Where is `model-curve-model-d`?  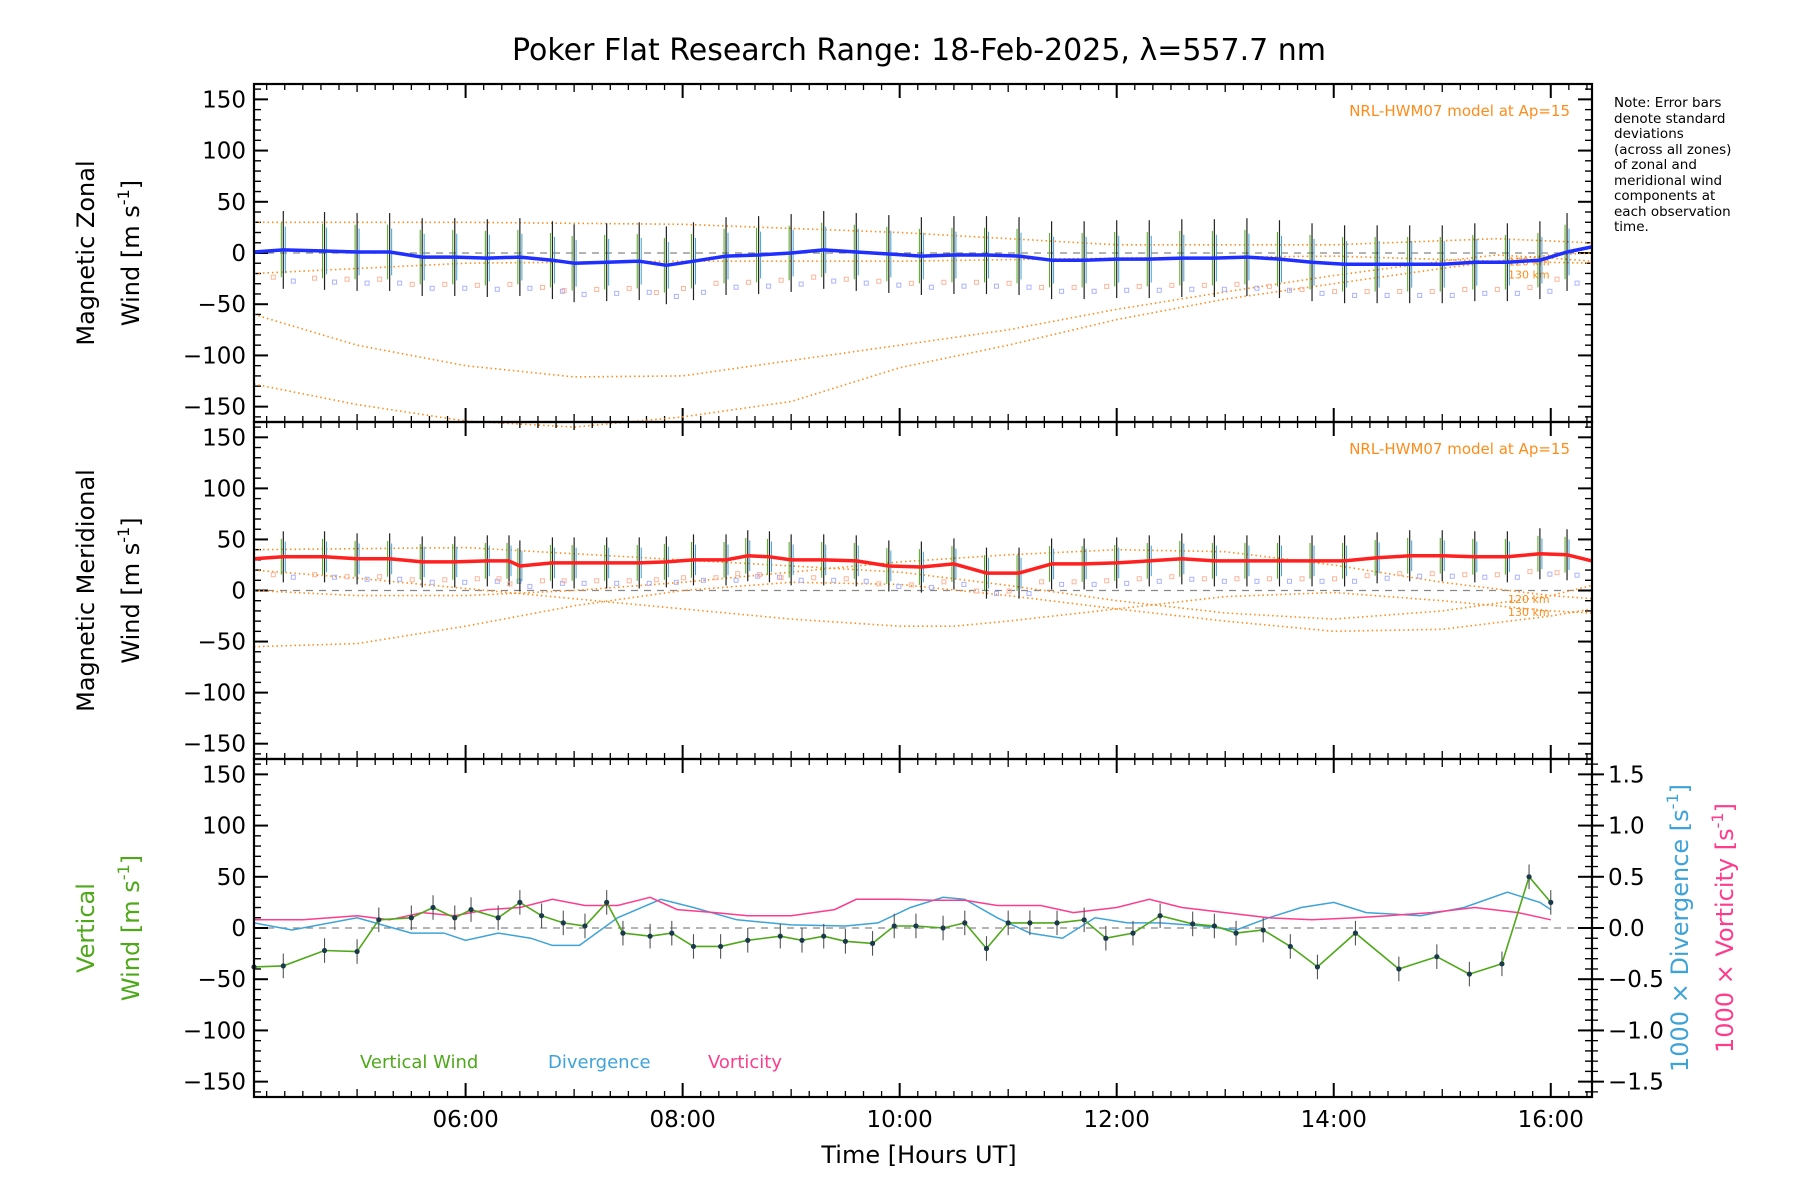
model-curve-model-d is located at coordinates (923, 574).